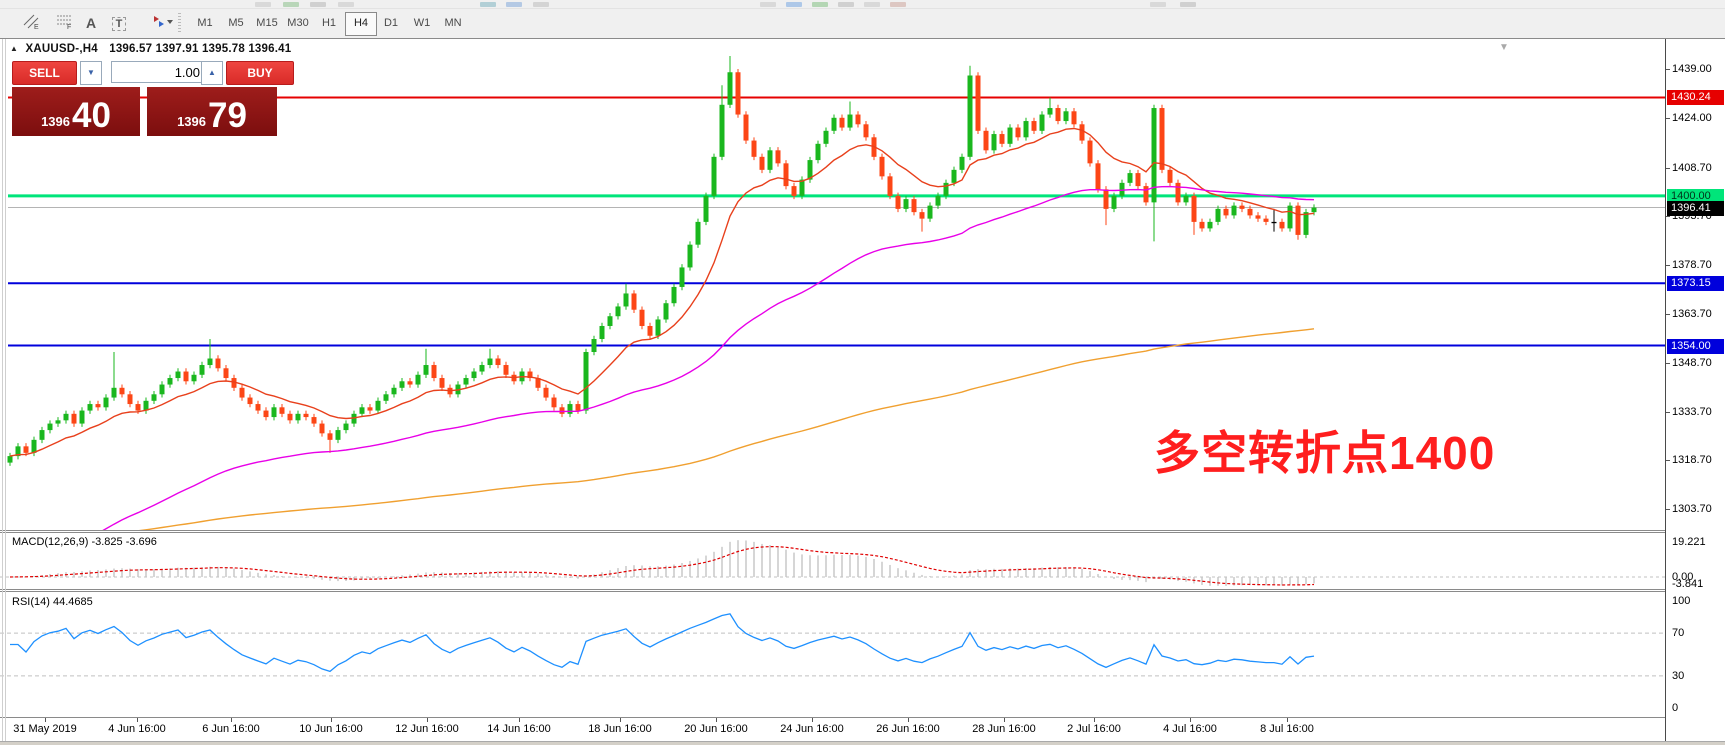  I want to click on buy-price-panel: 1396 79, so click(212, 111).